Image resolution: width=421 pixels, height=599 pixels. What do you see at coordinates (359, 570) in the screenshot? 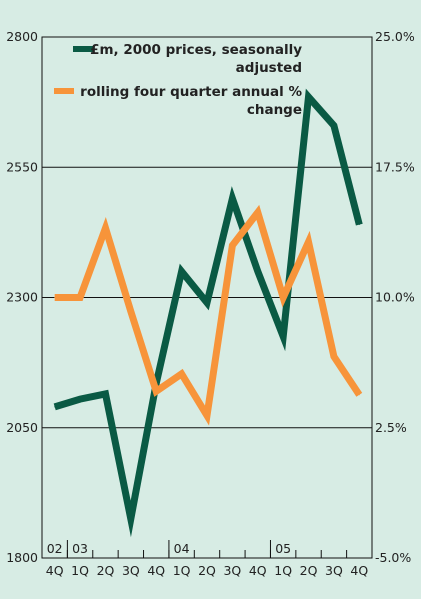
I see `x-tick-label-12: 4Q` at bounding box center [359, 570].